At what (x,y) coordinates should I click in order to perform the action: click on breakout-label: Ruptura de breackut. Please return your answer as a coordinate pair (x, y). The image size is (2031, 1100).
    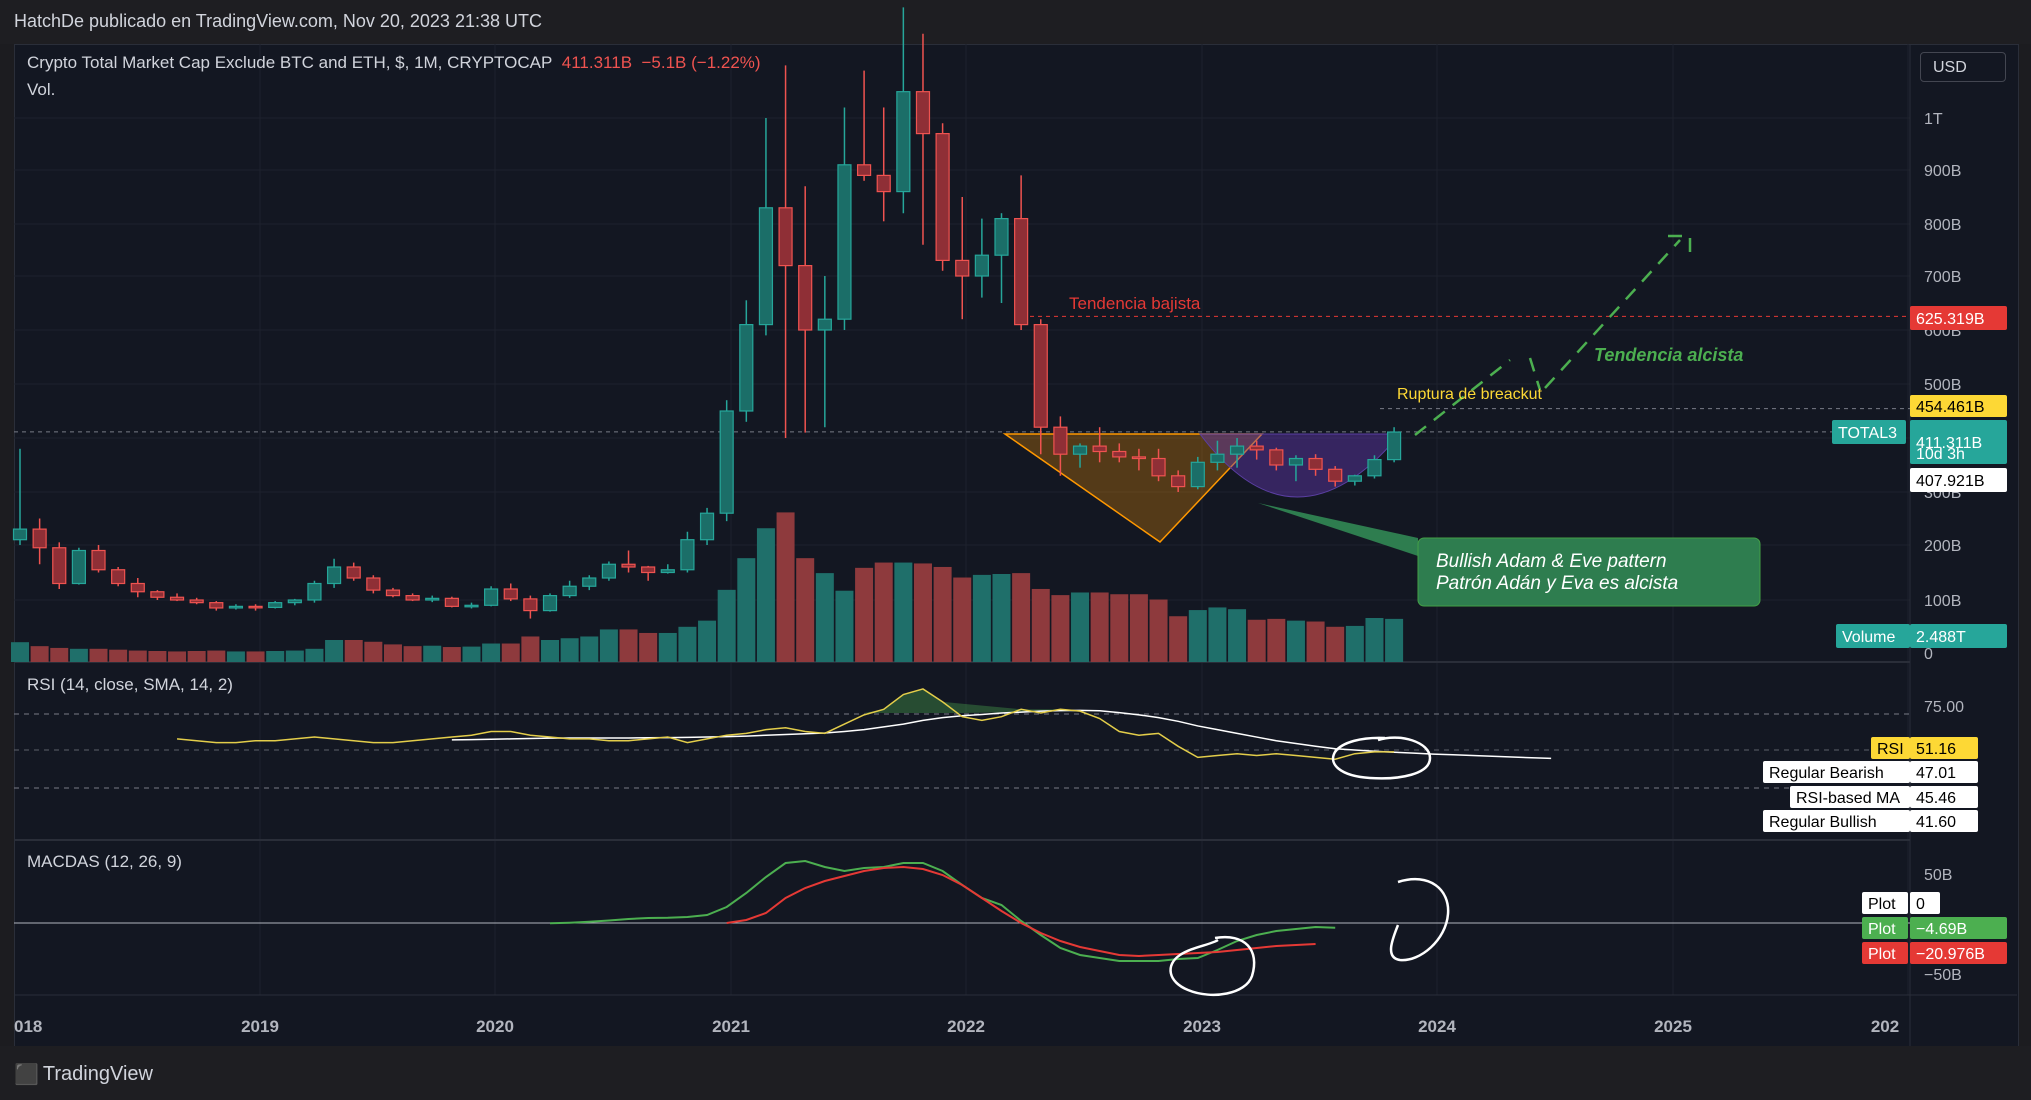
    Looking at the image, I should click on (1470, 394).